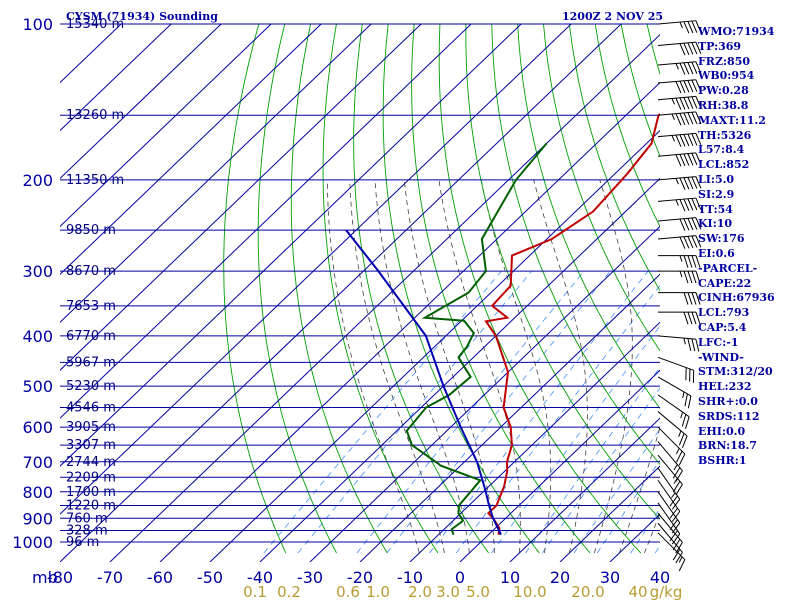 Image resolution: width=800 pixels, height=600 pixels. What do you see at coordinates (478, 591) in the screenshot?
I see `mixing-ratio-label: 5.0` at bounding box center [478, 591].